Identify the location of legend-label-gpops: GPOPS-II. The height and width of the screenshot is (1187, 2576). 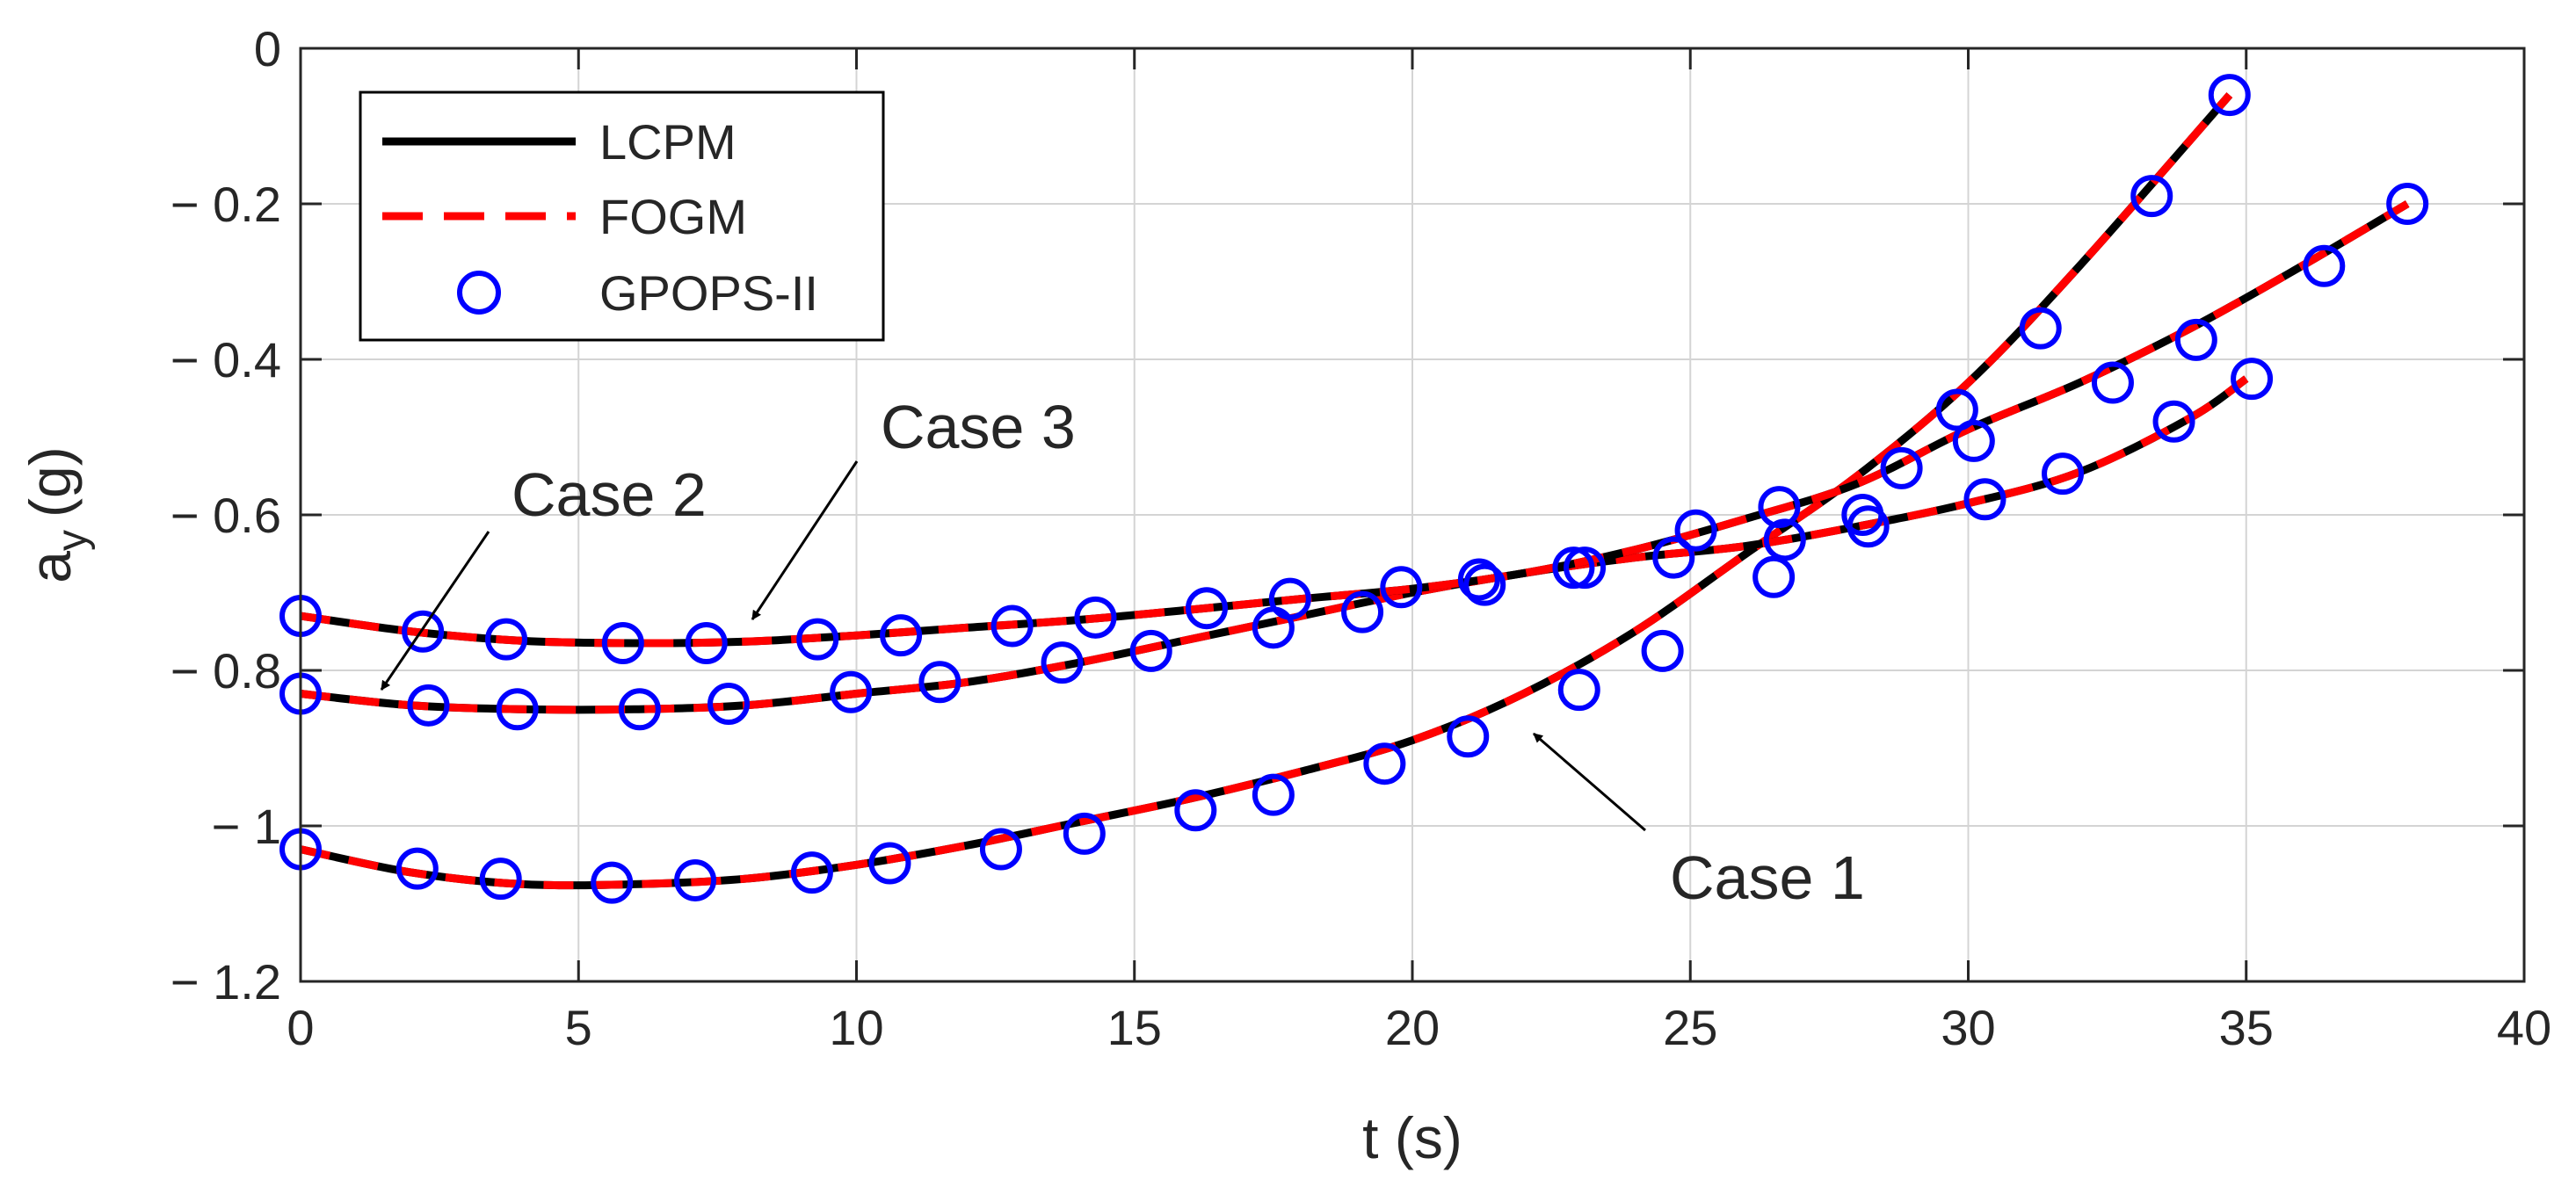
(708, 293).